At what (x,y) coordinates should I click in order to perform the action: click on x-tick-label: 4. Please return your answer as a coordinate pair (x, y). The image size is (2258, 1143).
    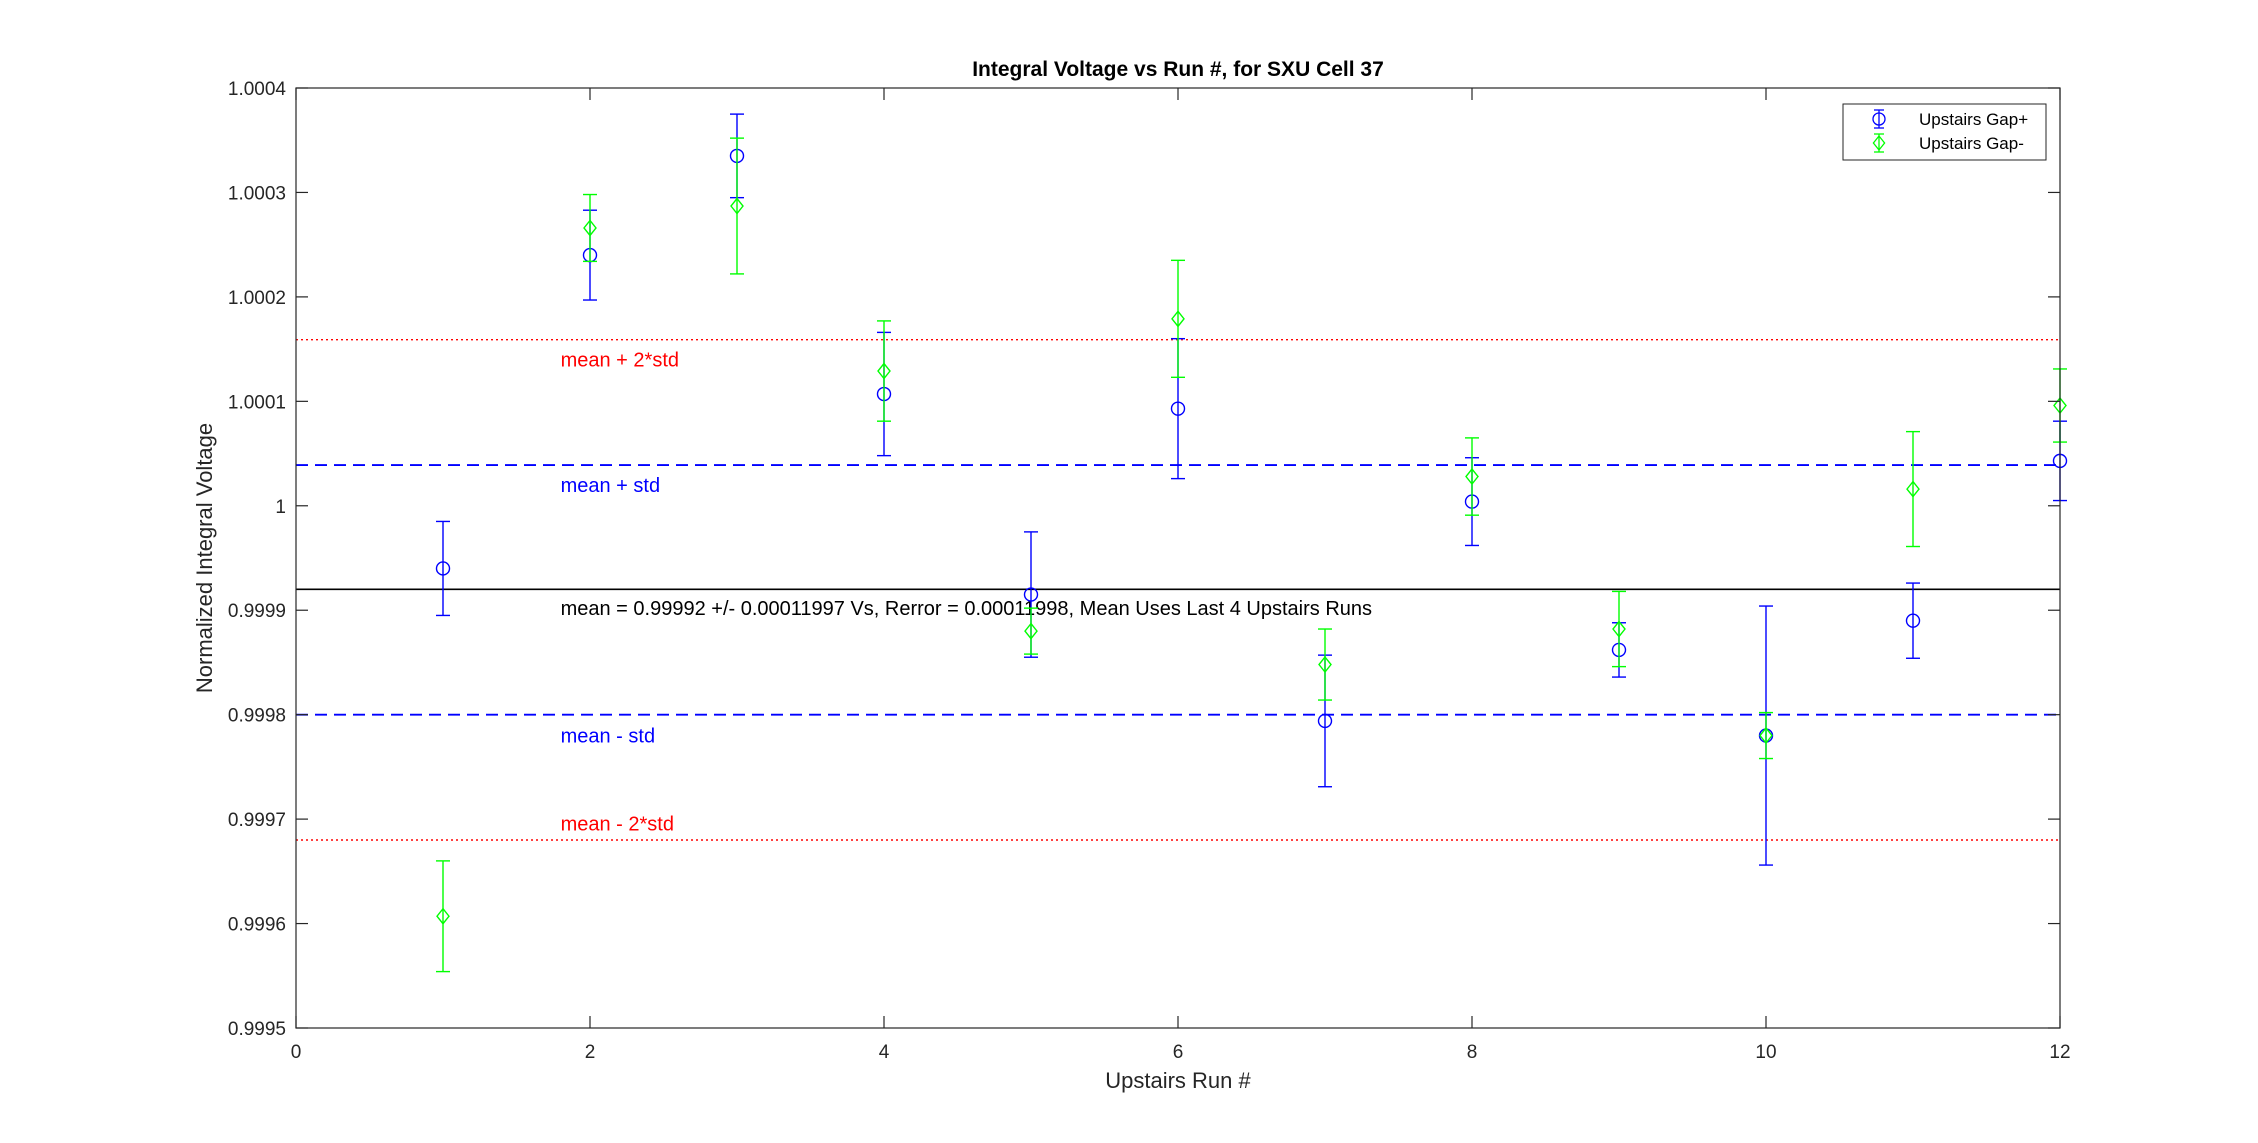
    Looking at the image, I should click on (884, 1052).